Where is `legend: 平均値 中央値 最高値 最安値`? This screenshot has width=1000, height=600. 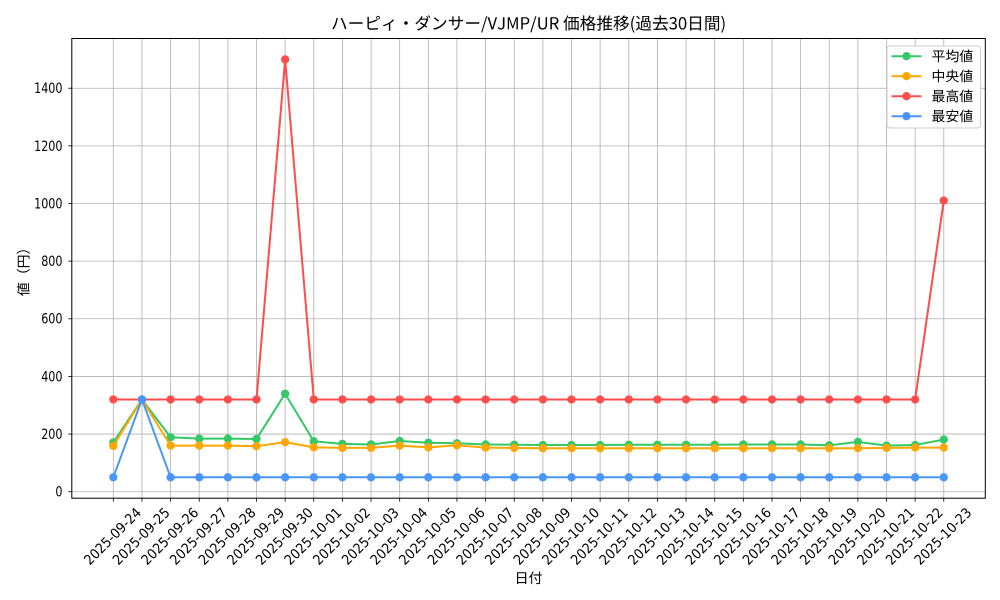 legend: 平均値 中央値 最高値 最安値 is located at coordinates (933, 87).